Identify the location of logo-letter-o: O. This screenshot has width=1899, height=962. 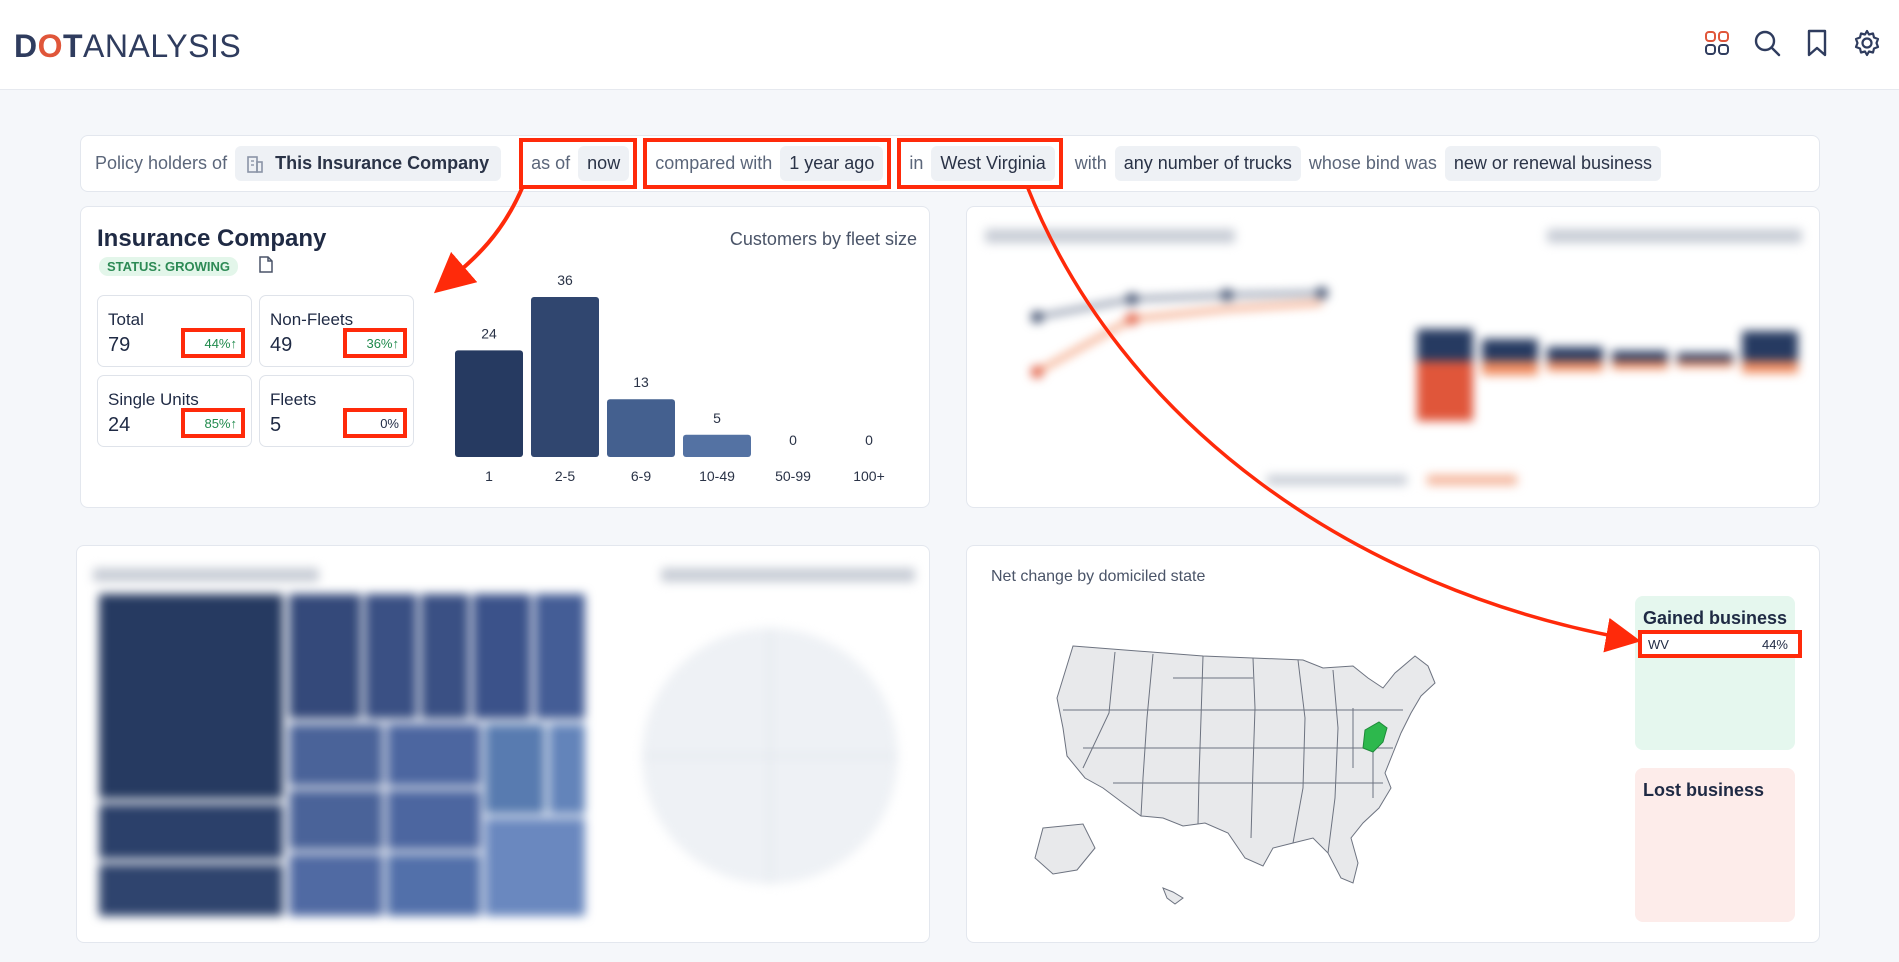
(50, 46).